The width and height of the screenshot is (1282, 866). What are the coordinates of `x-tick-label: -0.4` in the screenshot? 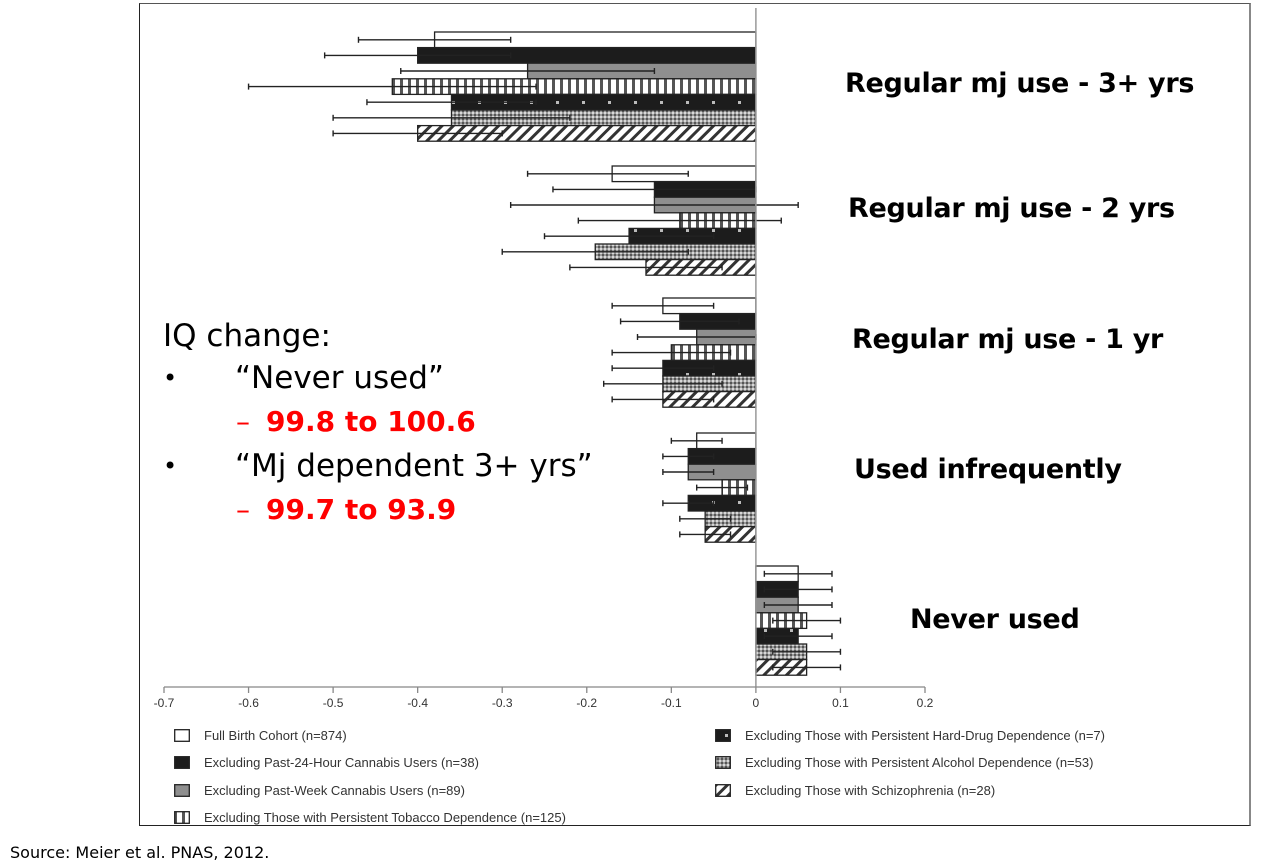 It's located at (417, 703).